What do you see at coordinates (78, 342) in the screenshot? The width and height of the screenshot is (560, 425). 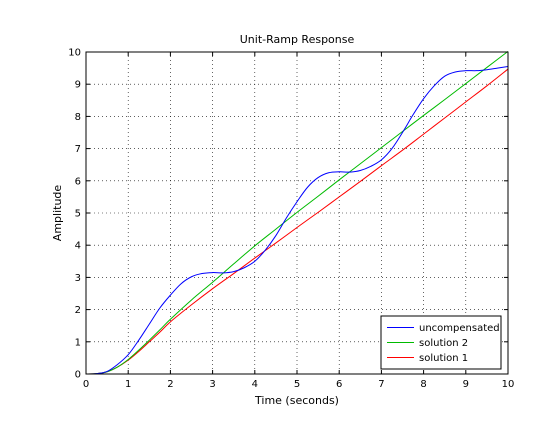 I see `y-tick-label: 1` at bounding box center [78, 342].